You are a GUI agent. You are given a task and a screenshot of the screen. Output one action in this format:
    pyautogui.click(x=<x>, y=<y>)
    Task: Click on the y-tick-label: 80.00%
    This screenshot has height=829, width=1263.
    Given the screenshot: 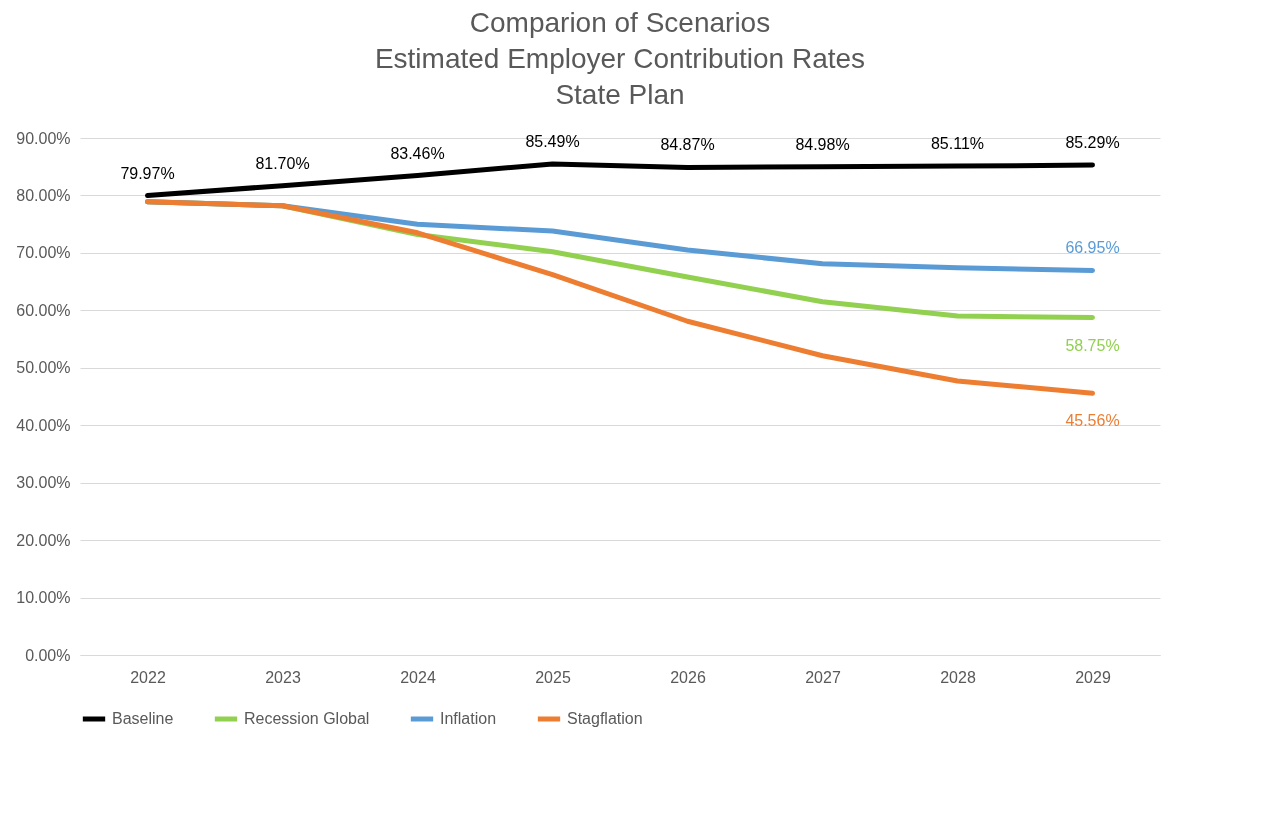 What is the action you would take?
    pyautogui.click(x=43, y=195)
    